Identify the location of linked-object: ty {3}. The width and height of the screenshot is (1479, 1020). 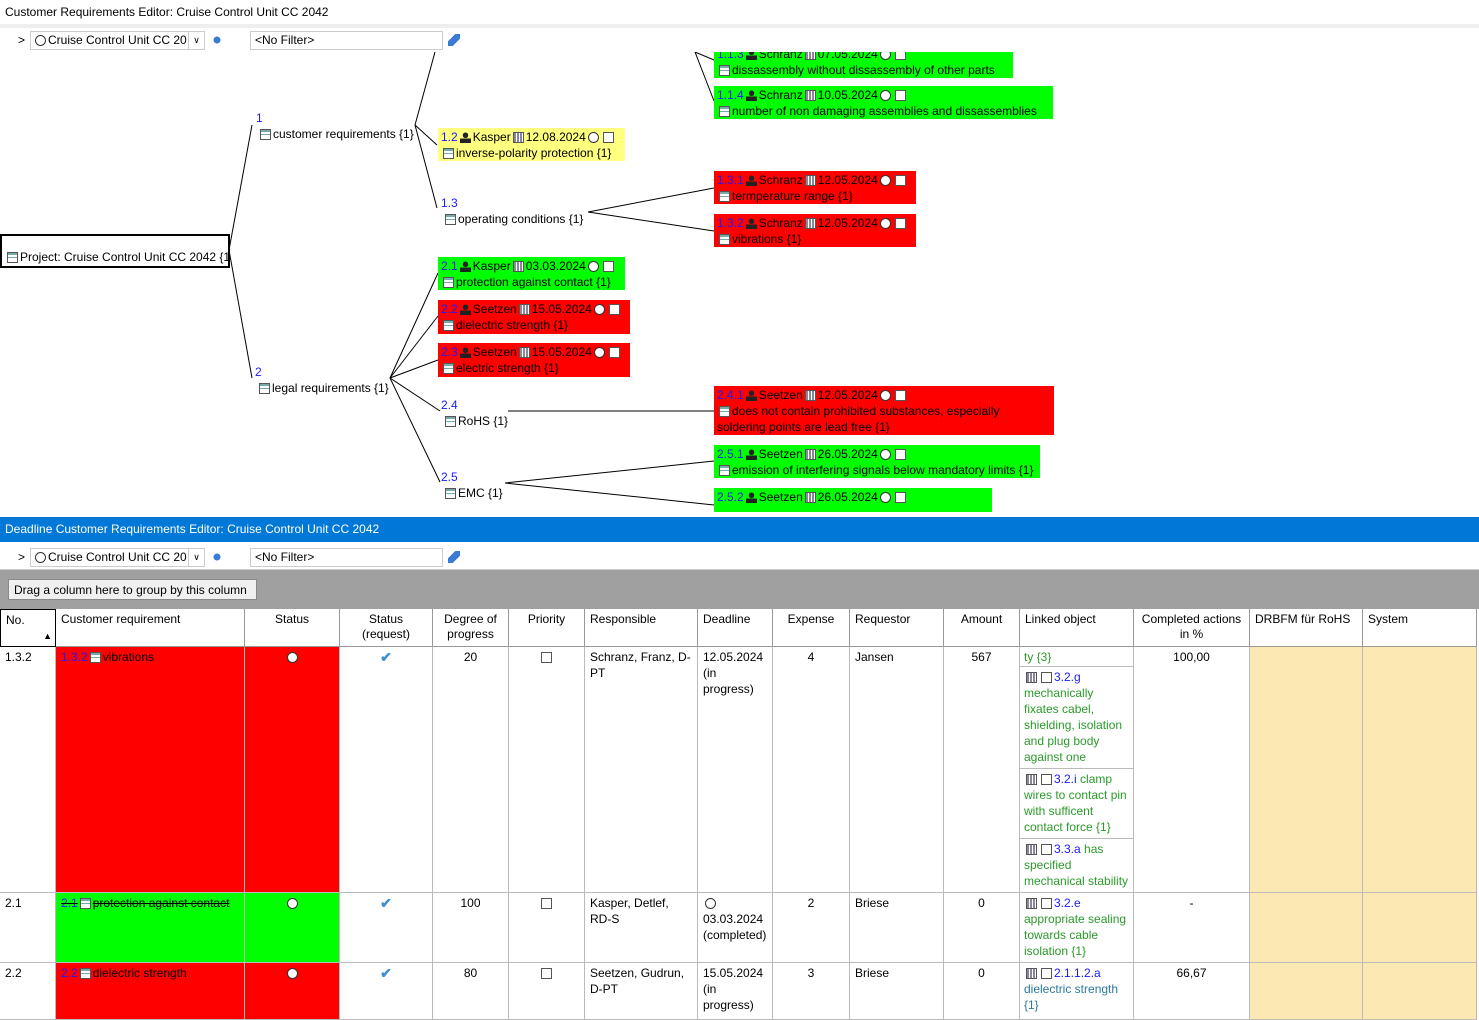
(1076, 657).